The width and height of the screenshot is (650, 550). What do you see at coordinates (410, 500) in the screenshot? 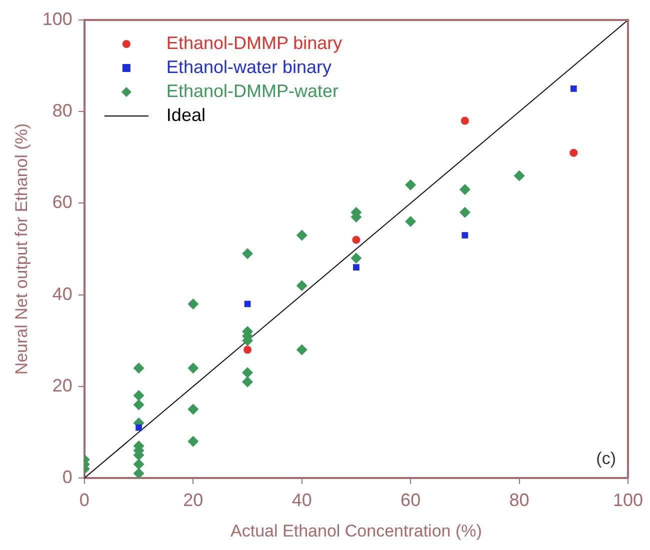
I see `x-tick-label: 60` at bounding box center [410, 500].